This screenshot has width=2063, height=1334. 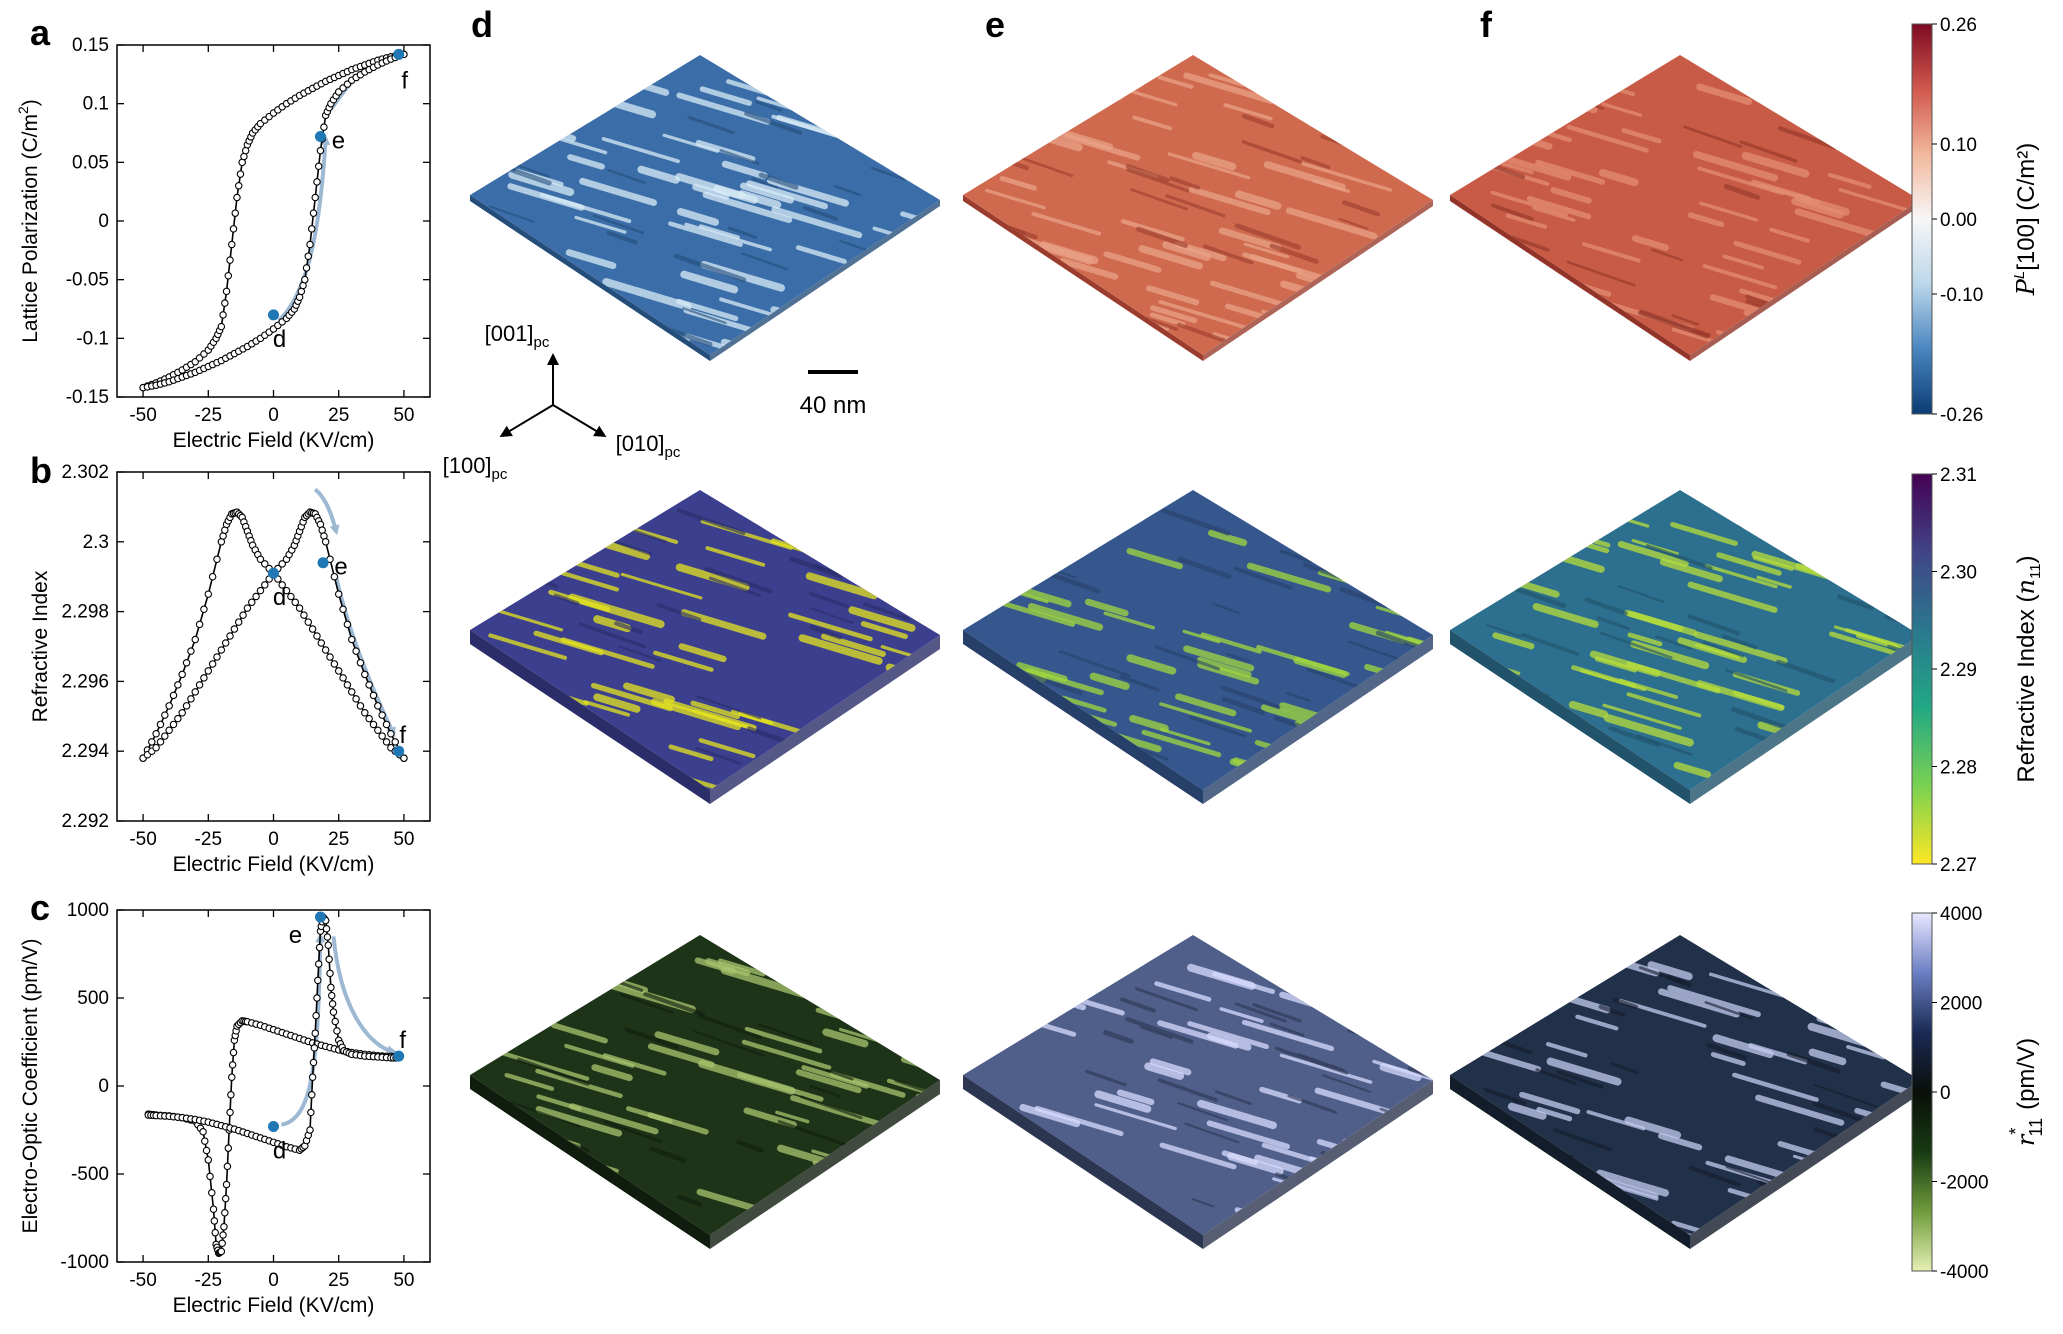 I want to click on x-axis-label: Electric Field (KV/cm), so click(x=274, y=440).